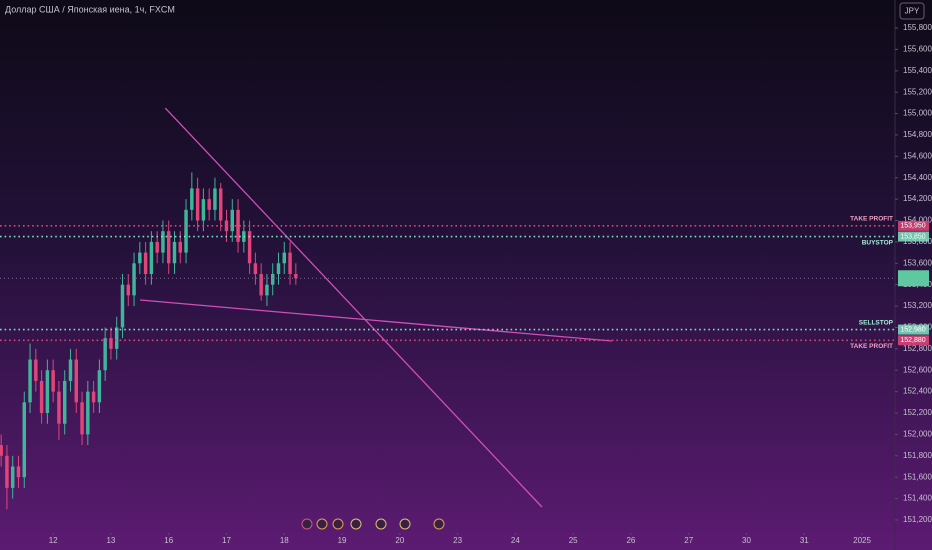  Describe the element at coordinates (913, 278) in the screenshot. I see `last-price-box` at that location.